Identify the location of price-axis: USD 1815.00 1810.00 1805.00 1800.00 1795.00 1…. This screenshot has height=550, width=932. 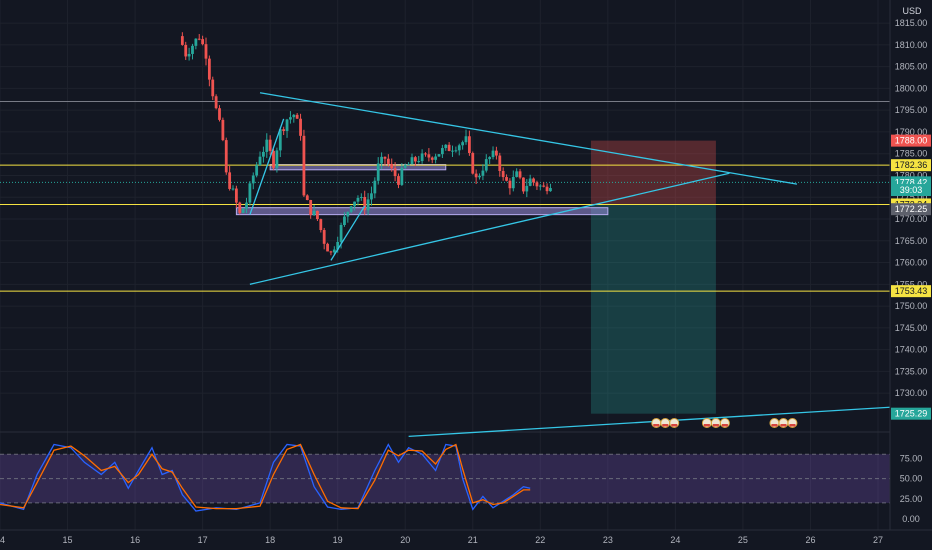
(910, 265).